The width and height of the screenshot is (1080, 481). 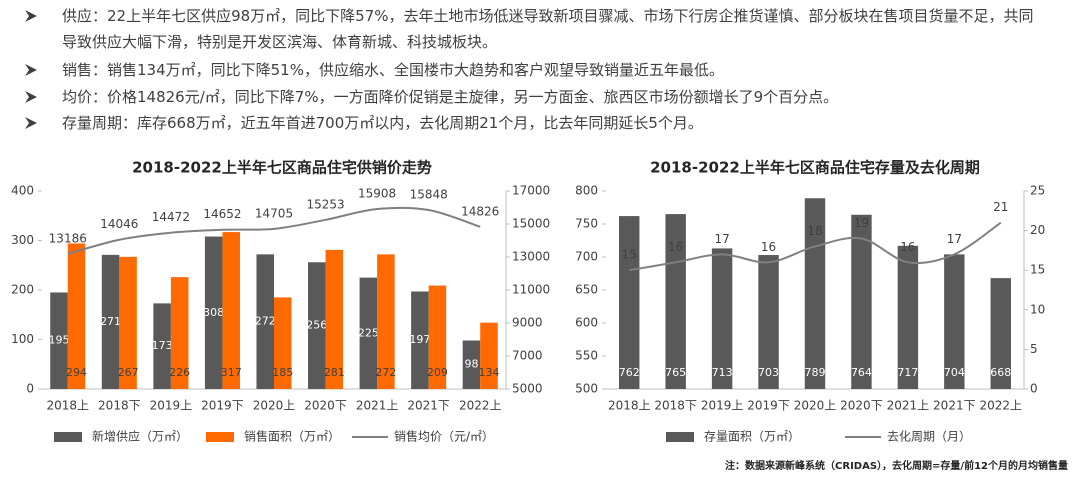 What do you see at coordinates (171, 217) in the screenshot?
I see `line-value-label: 14472` at bounding box center [171, 217].